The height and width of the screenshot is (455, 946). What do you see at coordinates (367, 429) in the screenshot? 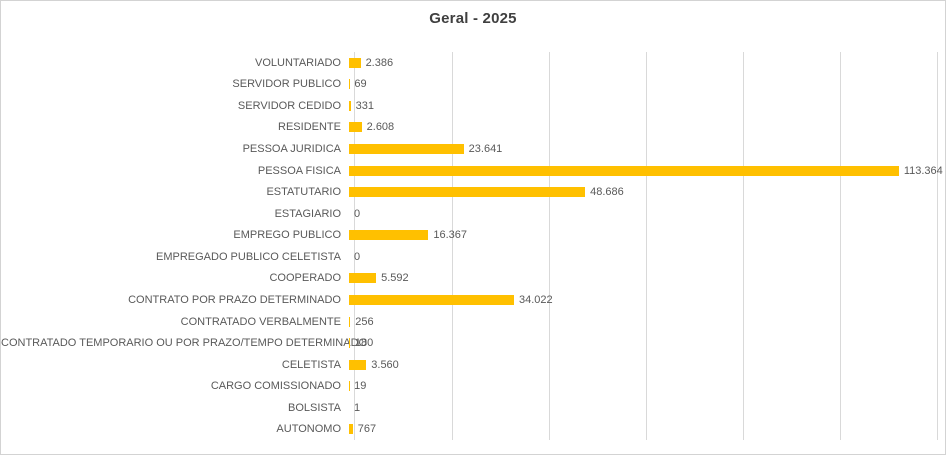
I see `value-label: 767` at bounding box center [367, 429].